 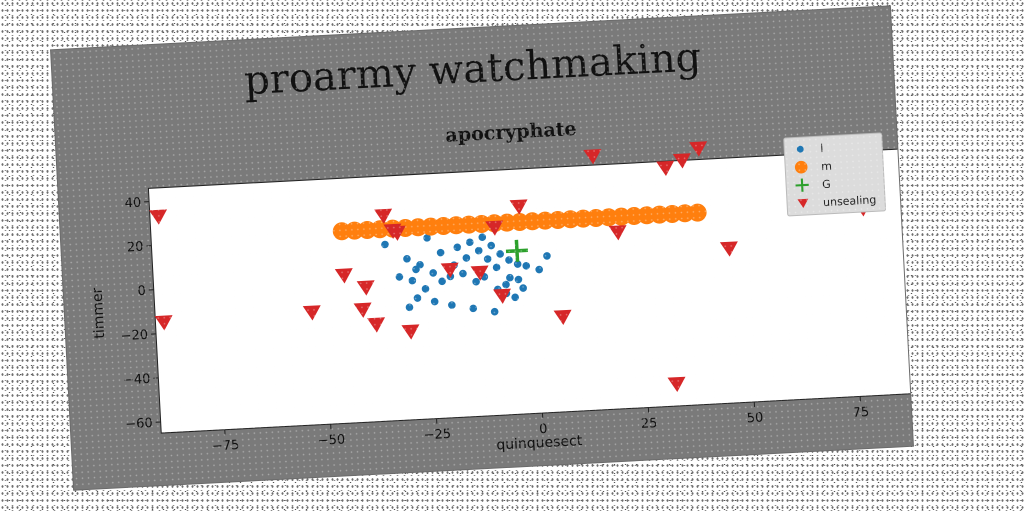 I want to click on legend-marker-unsealing, so click(x=803, y=203).